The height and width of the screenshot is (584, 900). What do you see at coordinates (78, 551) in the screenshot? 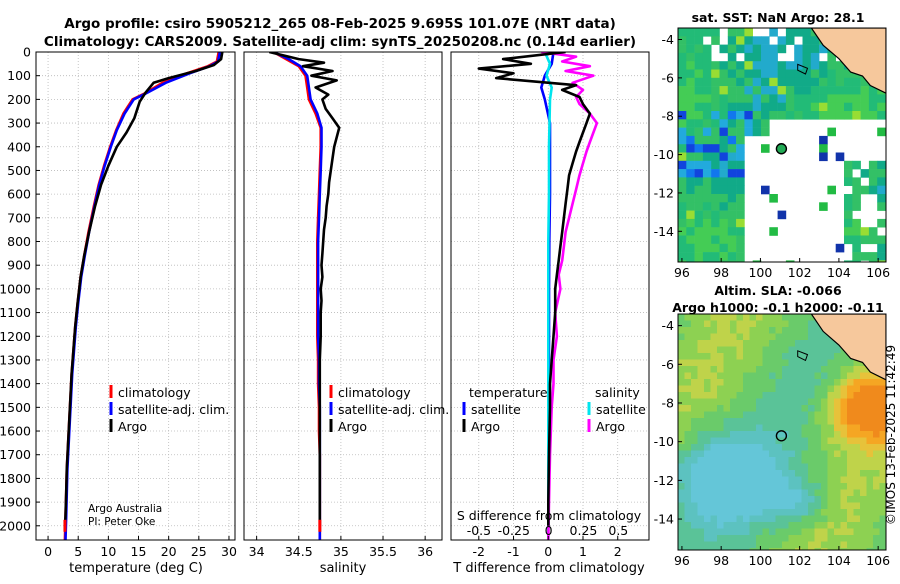
I see `x-tick-label: 5` at bounding box center [78, 551].